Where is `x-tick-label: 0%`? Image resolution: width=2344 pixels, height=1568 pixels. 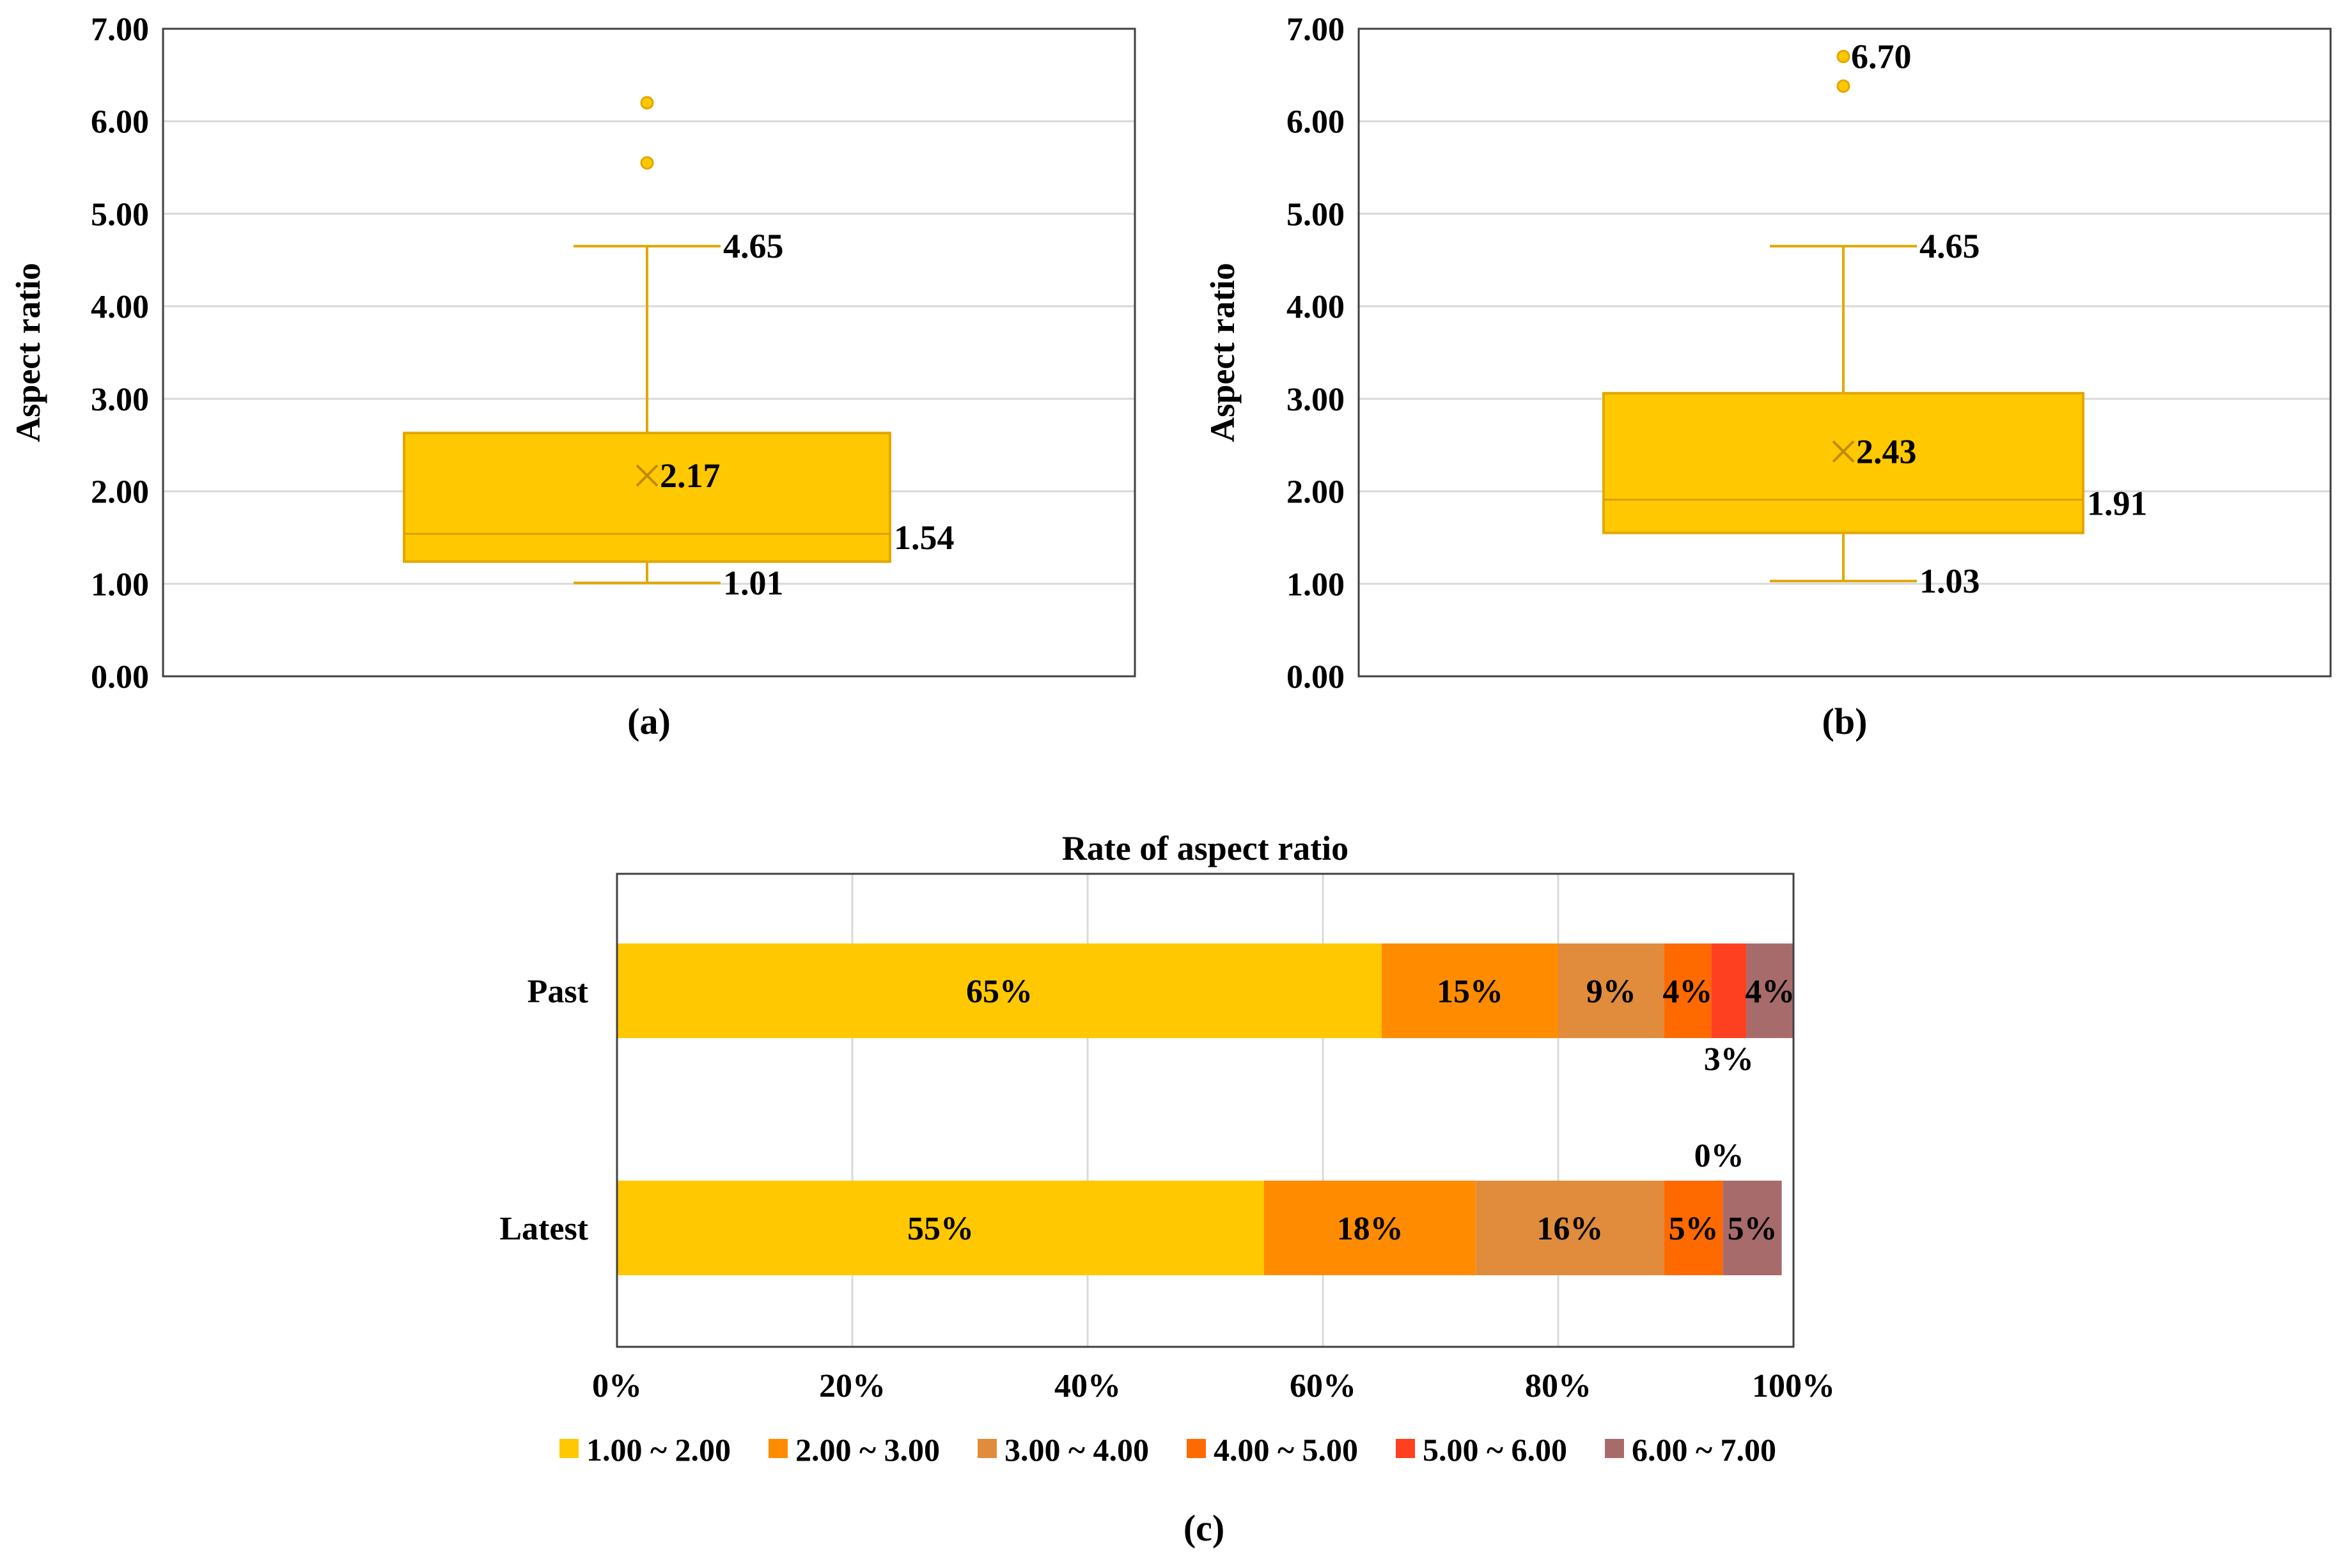
x-tick-label: 0% is located at coordinates (617, 1386).